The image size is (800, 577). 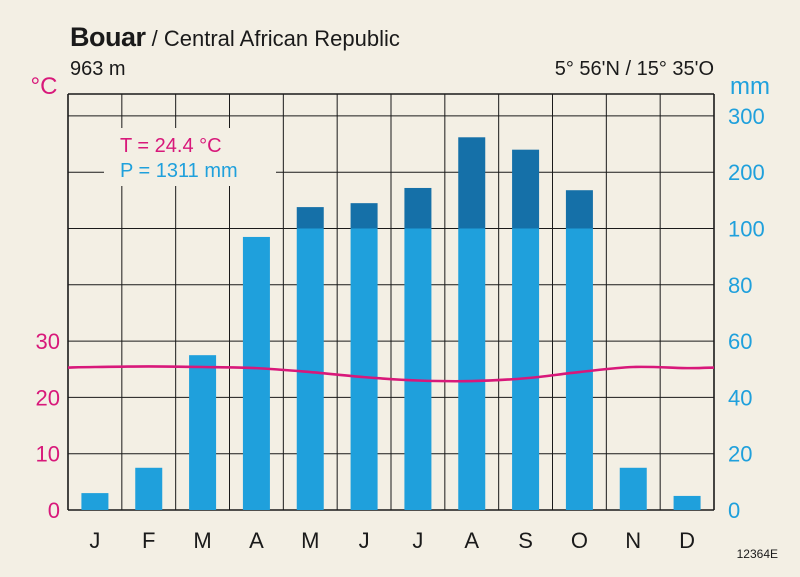 What do you see at coordinates (148, 540) in the screenshot?
I see `month-label: F` at bounding box center [148, 540].